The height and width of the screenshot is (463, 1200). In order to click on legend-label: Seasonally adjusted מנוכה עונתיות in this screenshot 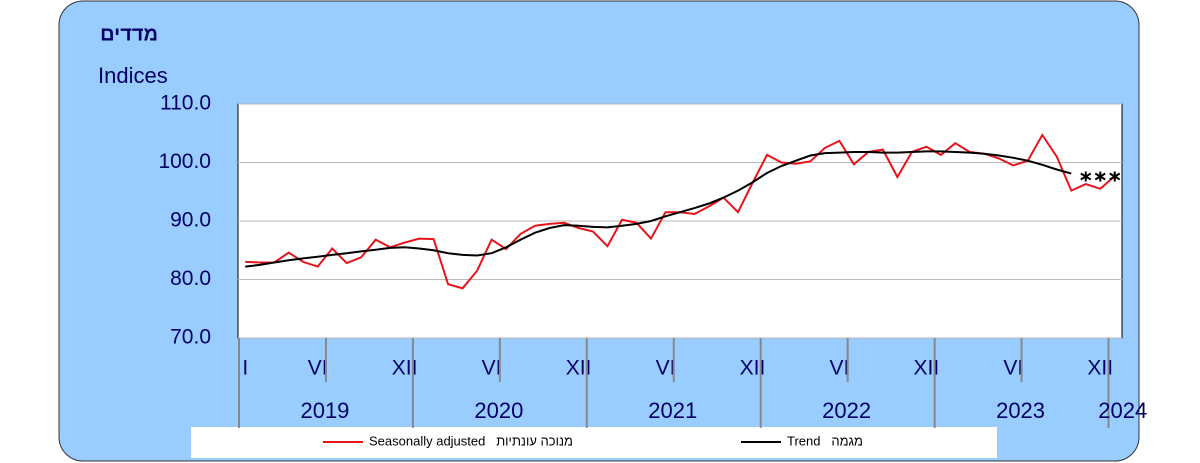, I will do `click(471, 440)`.